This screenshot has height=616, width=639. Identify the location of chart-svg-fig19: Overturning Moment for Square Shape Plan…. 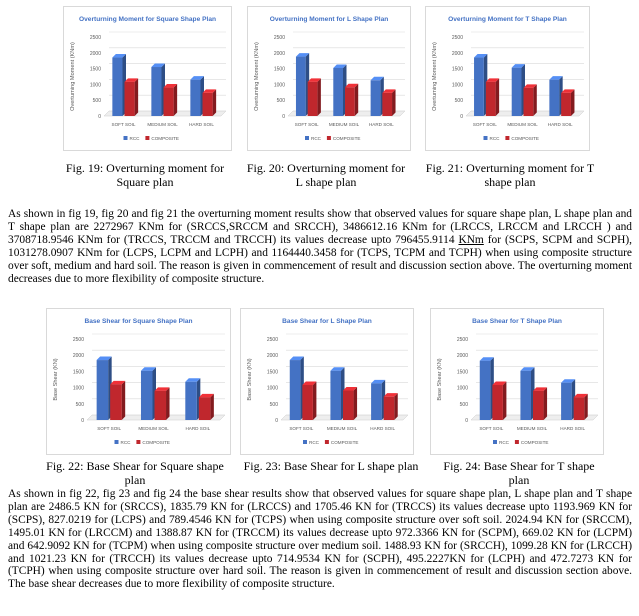
(148, 78).